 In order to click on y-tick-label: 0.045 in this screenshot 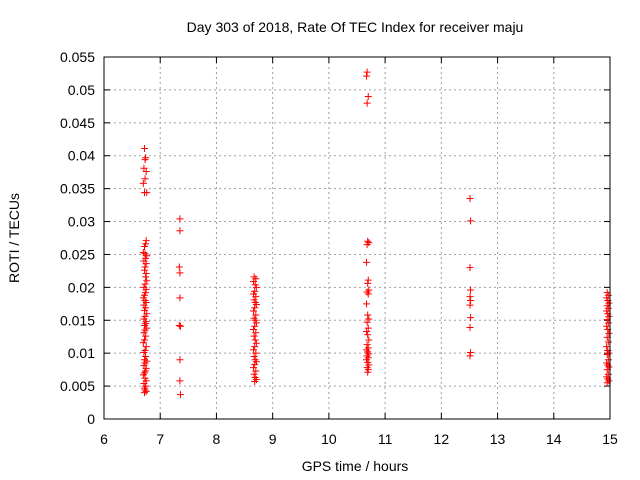, I will do `click(77, 123)`.